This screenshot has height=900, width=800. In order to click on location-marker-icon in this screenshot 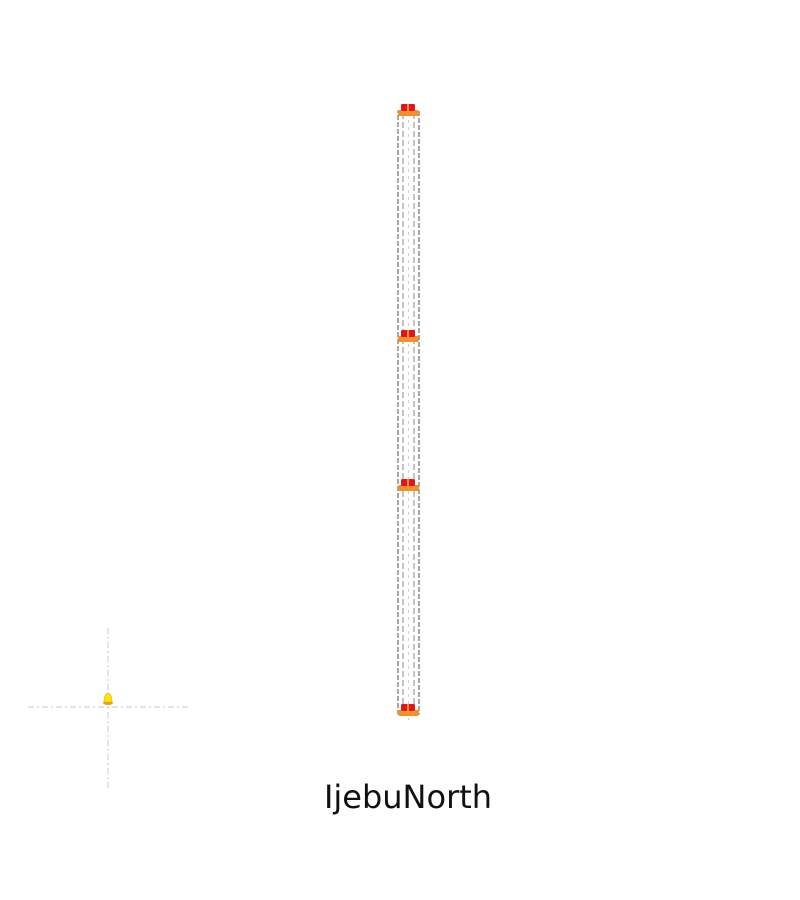, I will do `click(108, 698)`.